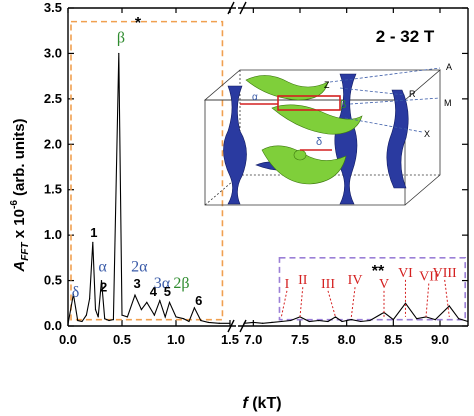  What do you see at coordinates (176, 339) in the screenshot?
I see `x-tick-label: 1.0` at bounding box center [176, 339].